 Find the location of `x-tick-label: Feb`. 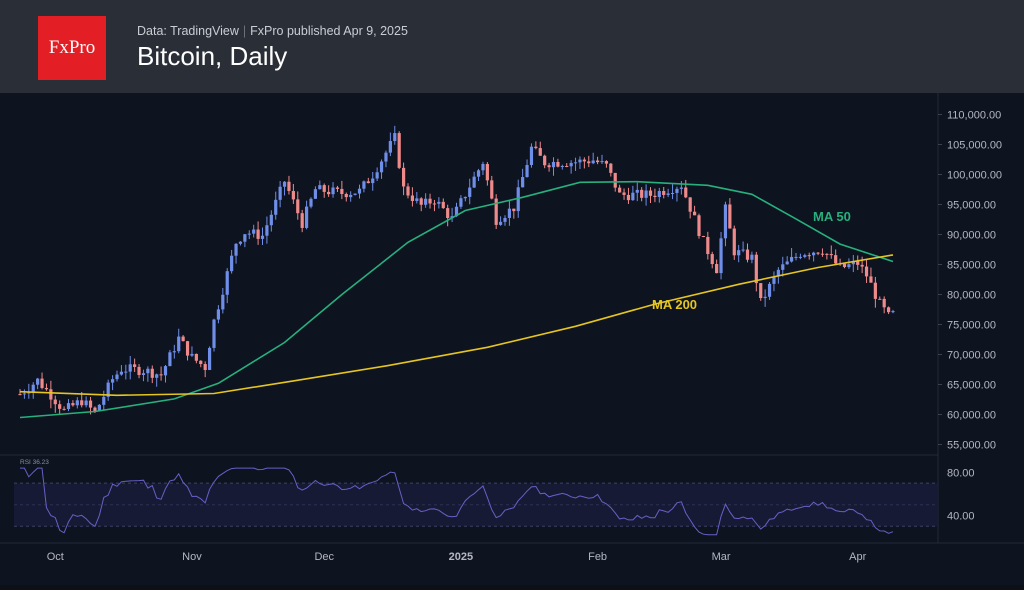

x-tick-label: Feb is located at coordinates (597, 557).